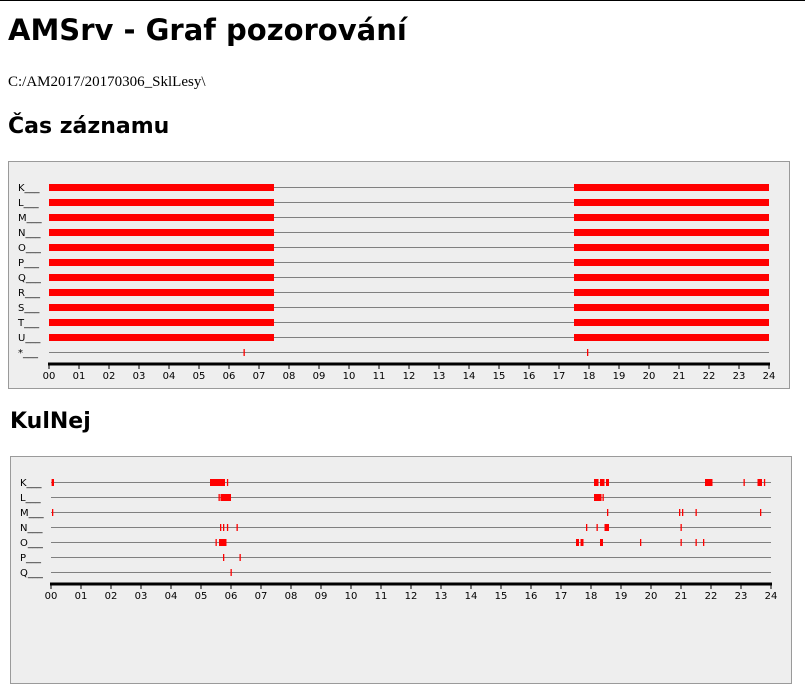  Describe the element at coordinates (29, 188) in the screenshot. I see `row-label: K___` at that location.